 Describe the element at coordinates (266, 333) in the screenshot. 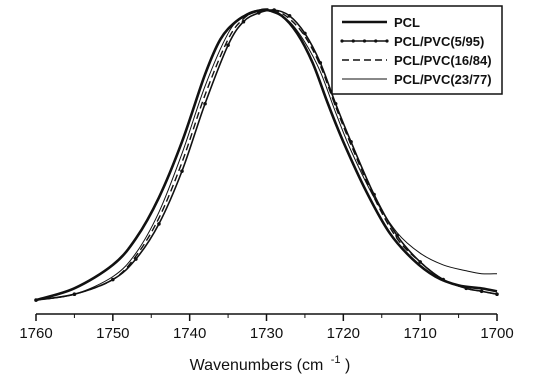

I see `x-tick-label: 1730` at that location.